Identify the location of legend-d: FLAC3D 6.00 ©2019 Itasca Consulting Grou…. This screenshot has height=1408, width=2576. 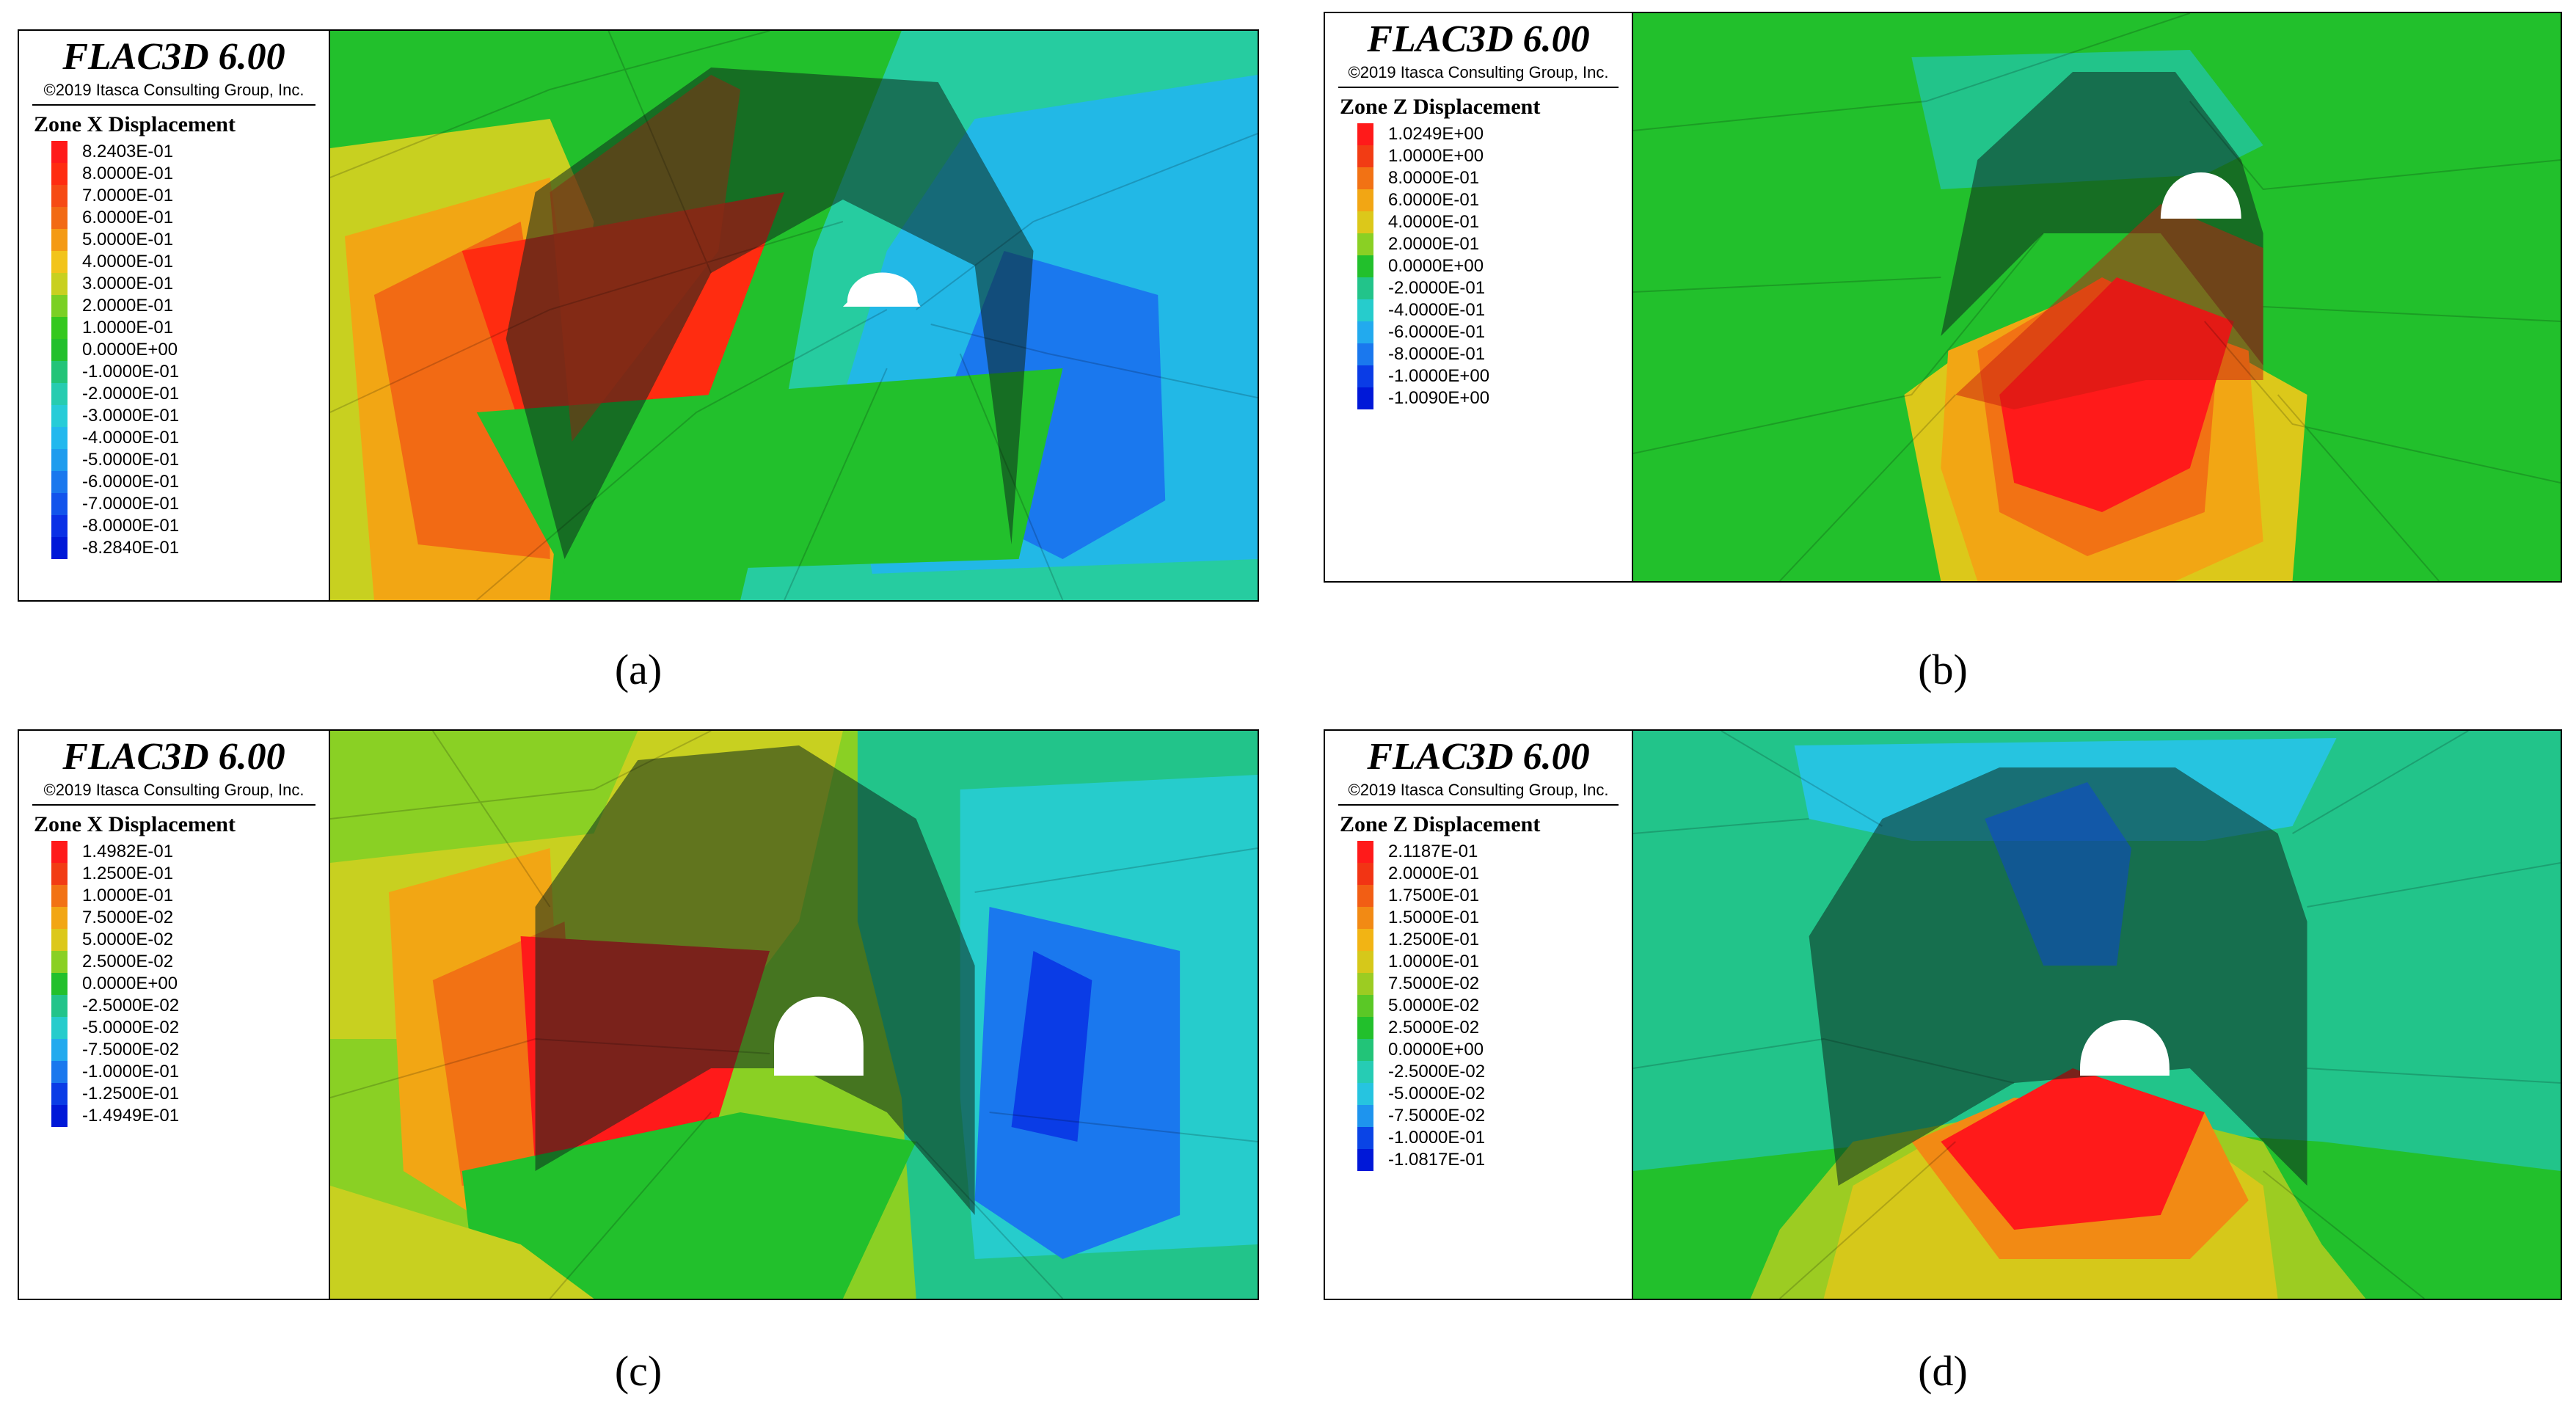
(1479, 1015).